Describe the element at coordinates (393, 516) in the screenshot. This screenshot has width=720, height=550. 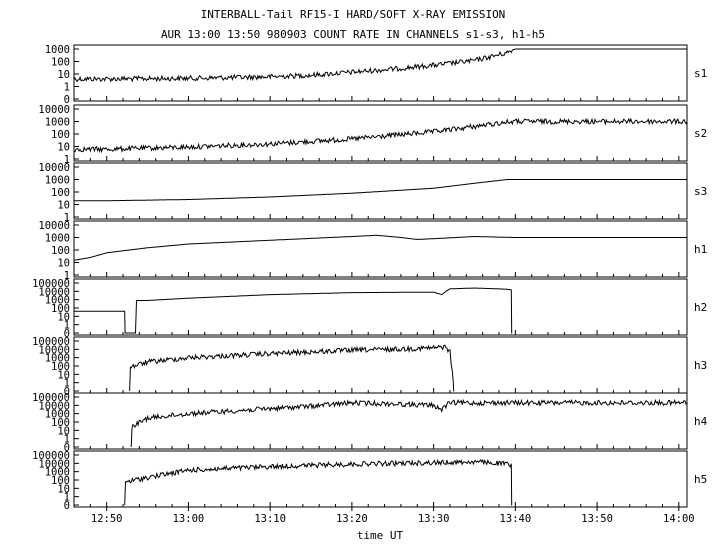
I see `x-ticks-layer: 12:50 13:00 13:10 13:20 13:30 13:40 13:50 14:00` at that location.